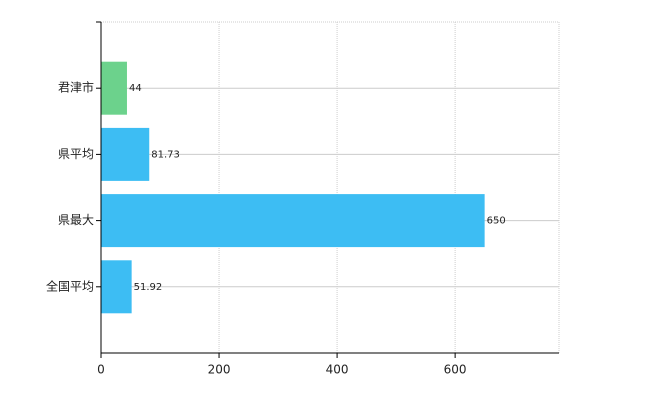 The image size is (650, 400). I want to click on y-tick-label: 県最大, so click(76, 220).